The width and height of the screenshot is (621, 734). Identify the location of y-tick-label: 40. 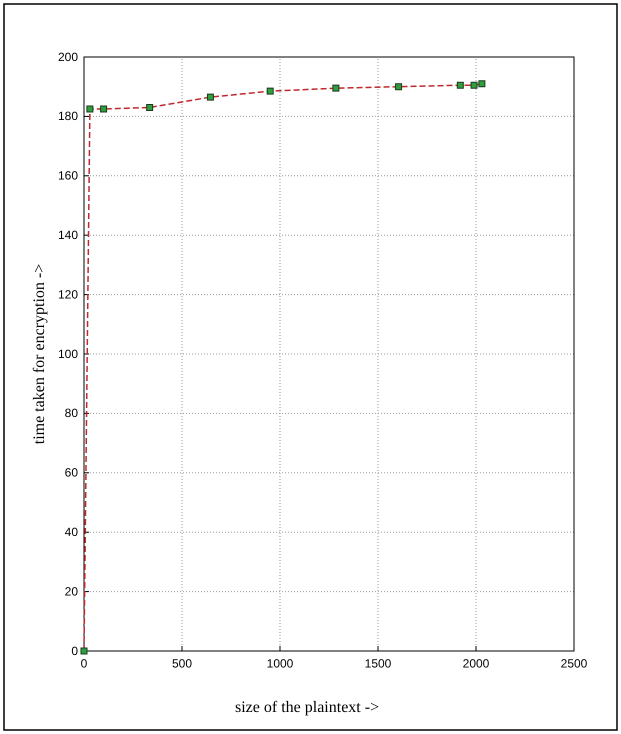
(71, 532).